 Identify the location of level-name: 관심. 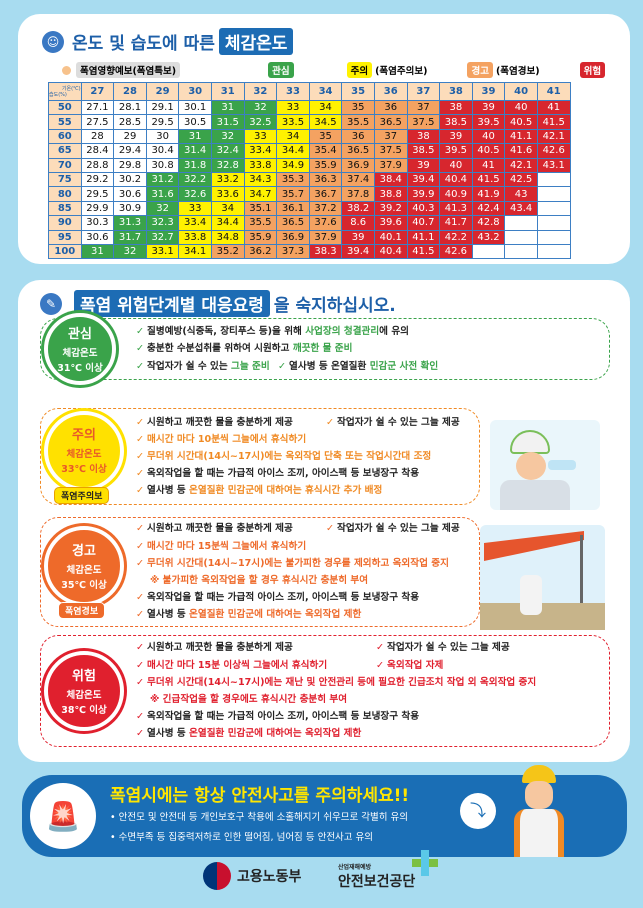
(80, 334).